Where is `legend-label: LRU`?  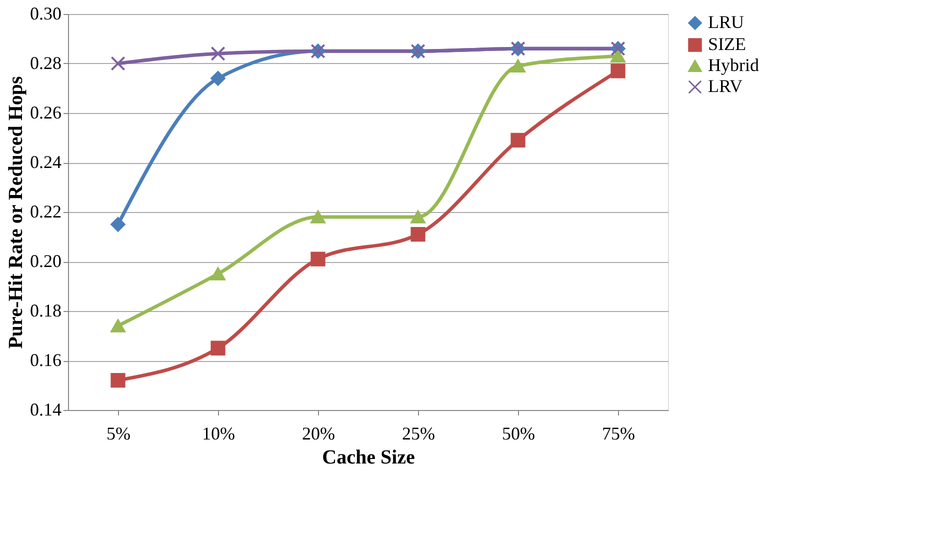 legend-label: LRU is located at coordinates (726, 22).